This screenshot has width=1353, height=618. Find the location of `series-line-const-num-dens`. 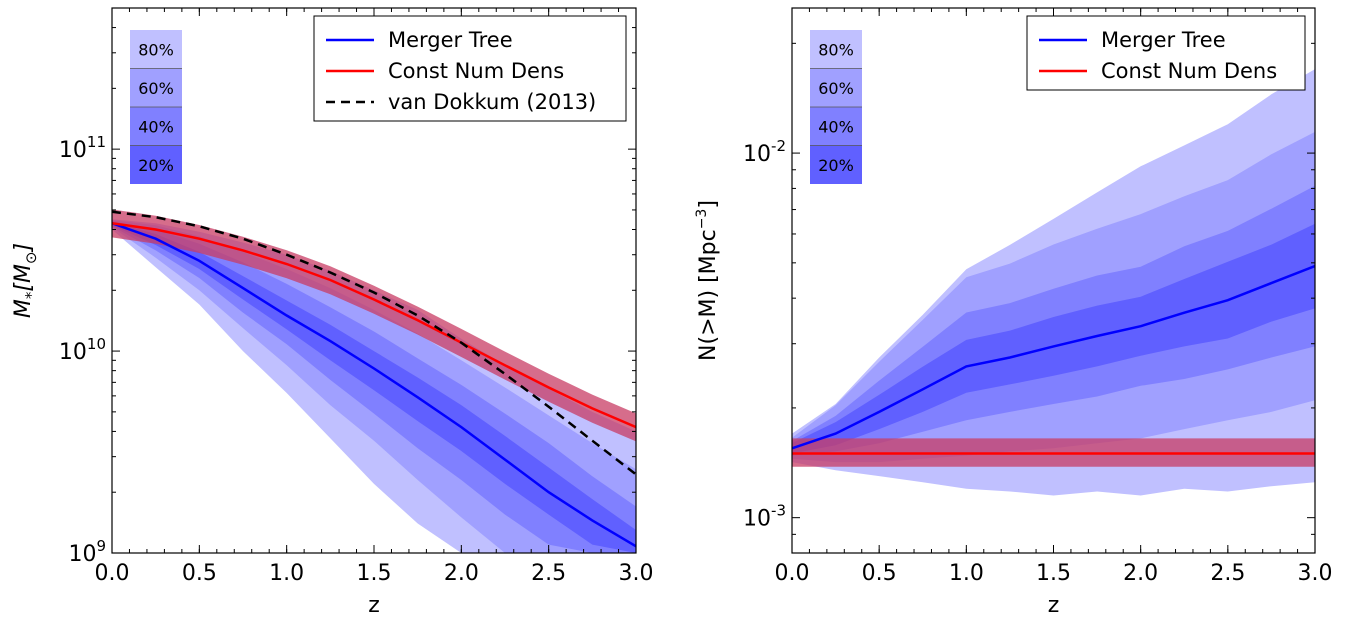

series-line-const-num-dens is located at coordinates (374, 325).